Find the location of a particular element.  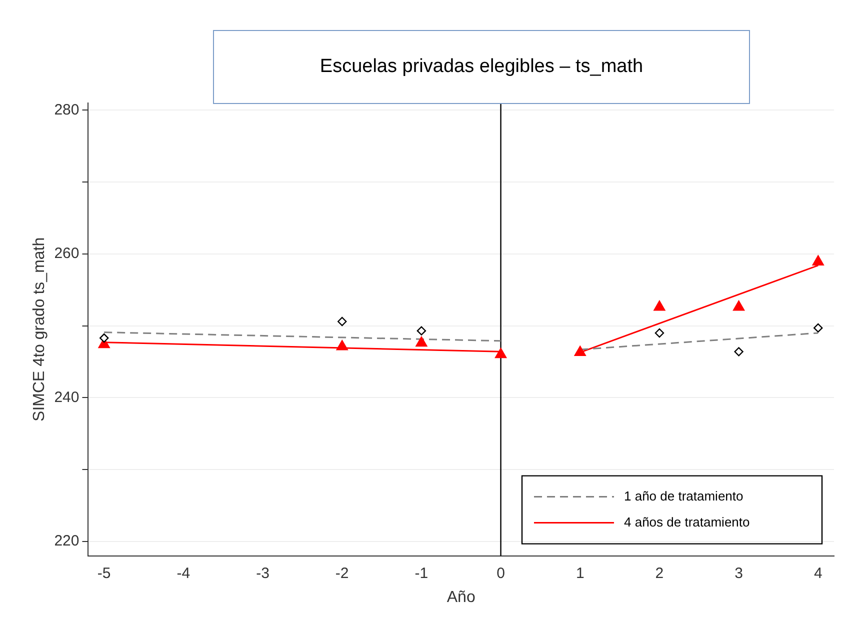

x-tick-label: -5 is located at coordinates (104, 573).